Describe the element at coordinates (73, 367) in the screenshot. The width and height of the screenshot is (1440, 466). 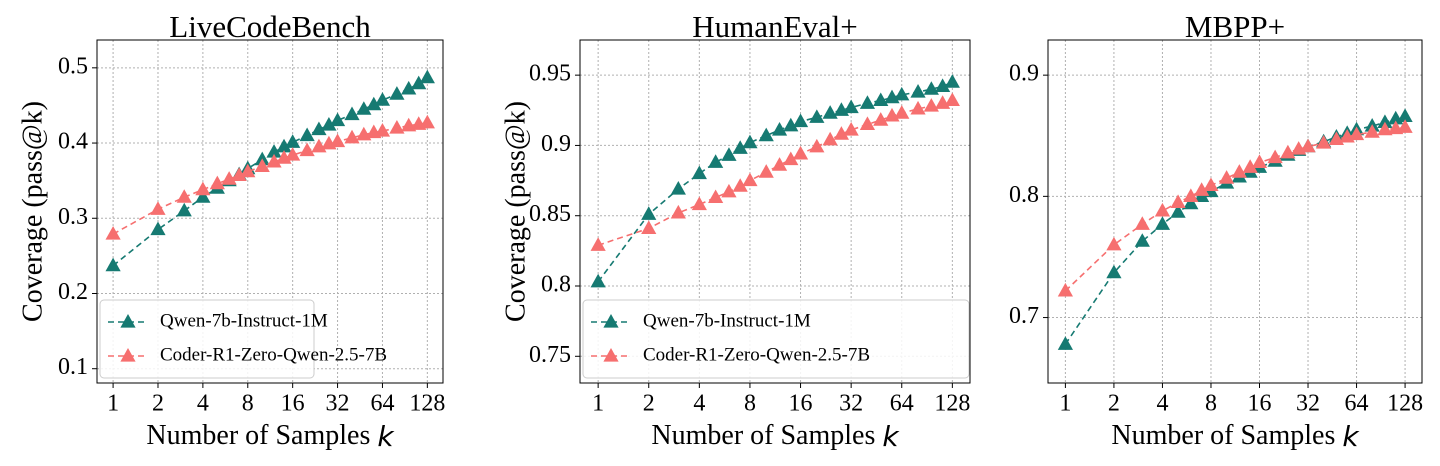
I see `y-tick-label: 0.1` at that location.